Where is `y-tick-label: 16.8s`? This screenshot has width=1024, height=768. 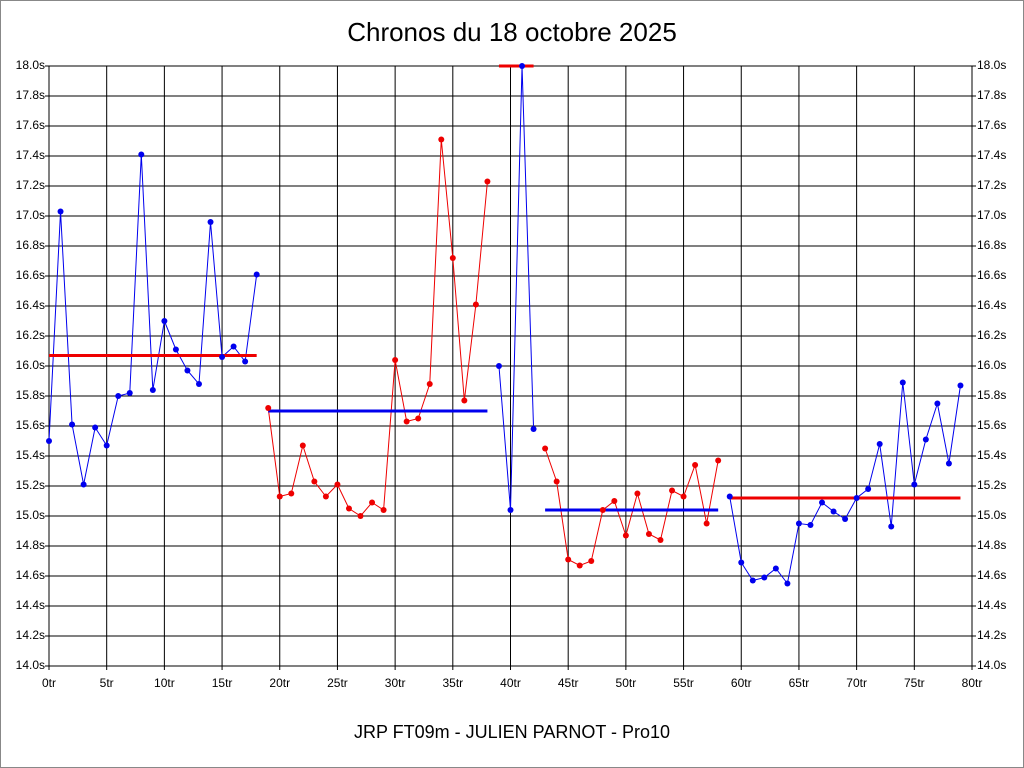 y-tick-label: 16.8s is located at coordinates (30, 245).